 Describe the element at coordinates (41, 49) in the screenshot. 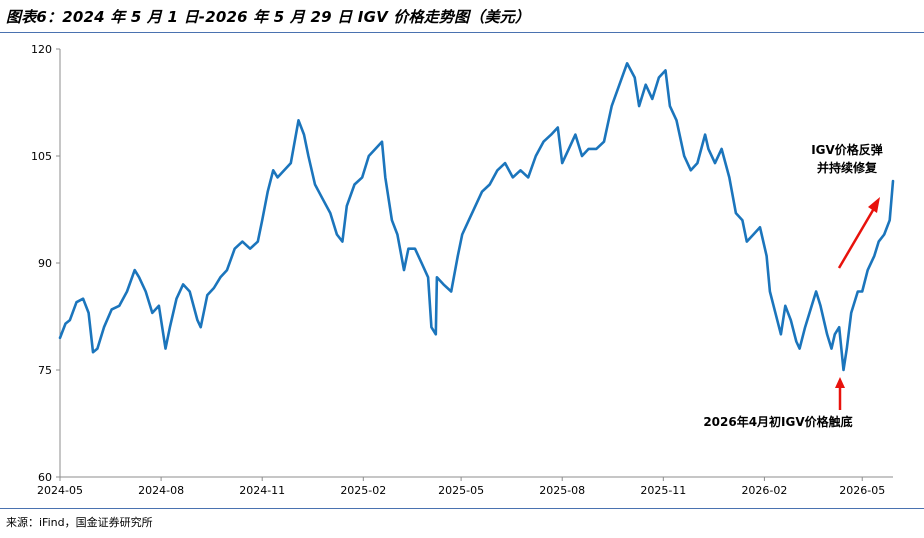

I see `y-tick-label: 120` at that location.